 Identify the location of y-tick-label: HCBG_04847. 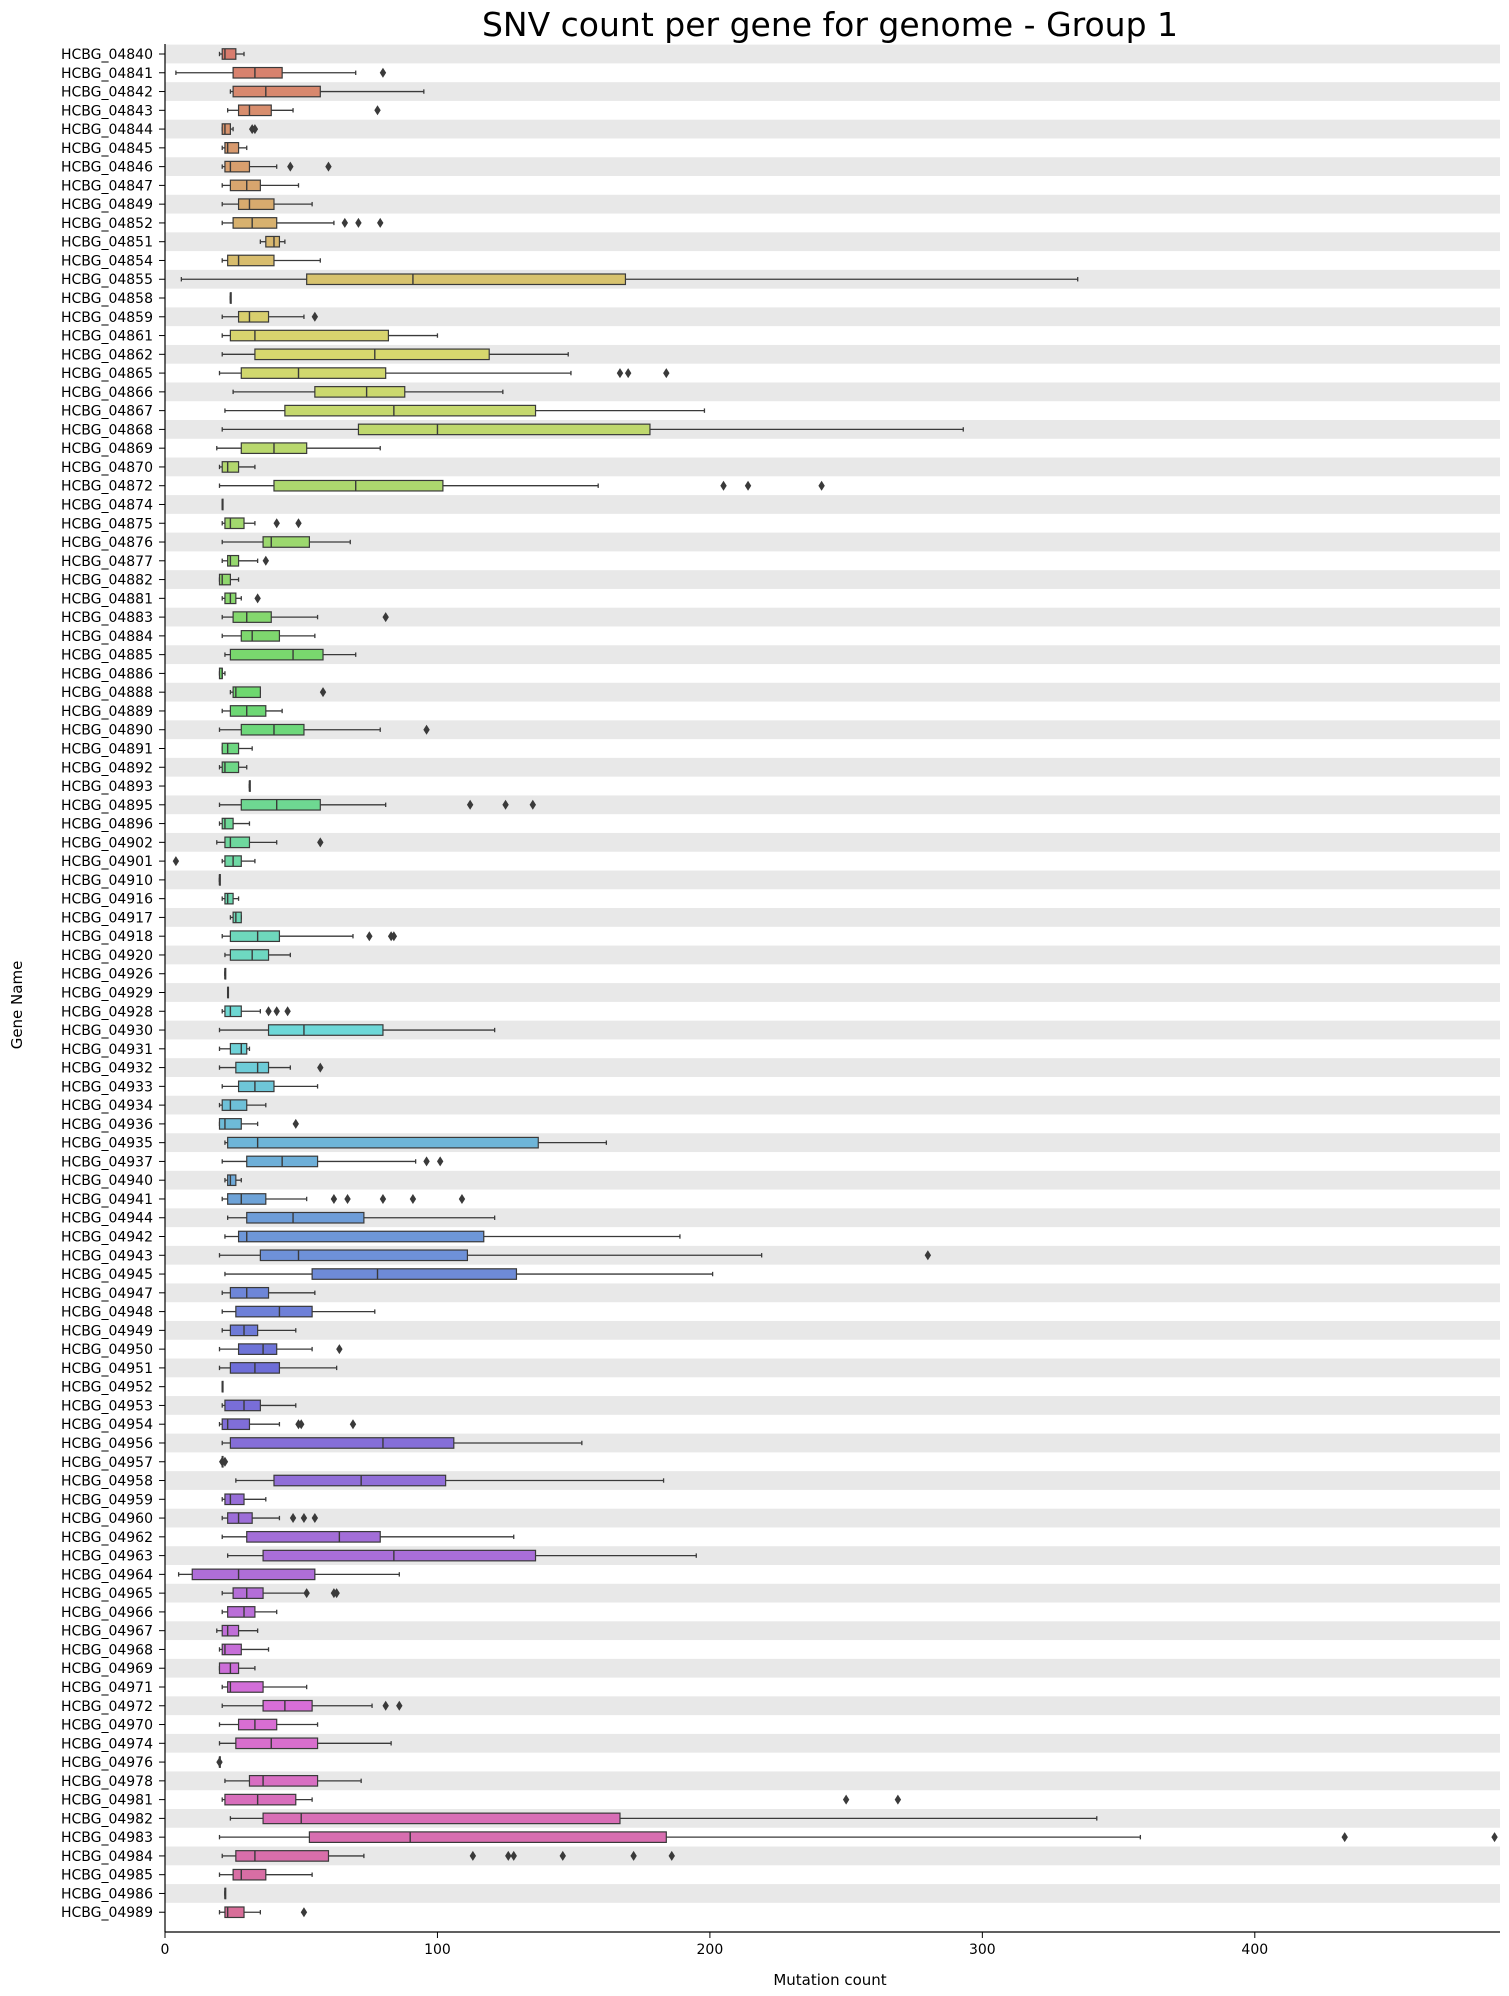
(107, 186).